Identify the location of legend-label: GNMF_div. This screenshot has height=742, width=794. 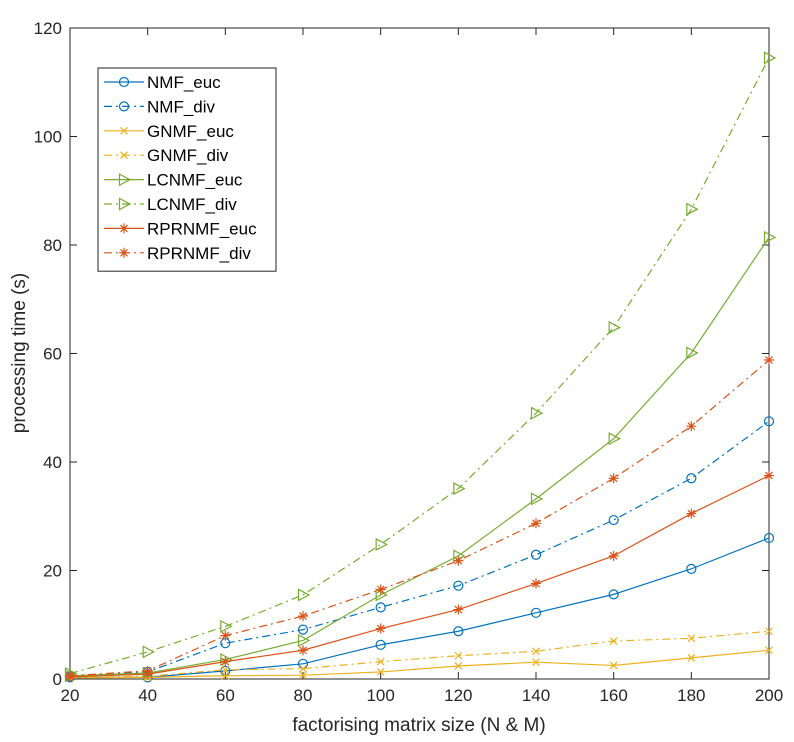
(188, 155).